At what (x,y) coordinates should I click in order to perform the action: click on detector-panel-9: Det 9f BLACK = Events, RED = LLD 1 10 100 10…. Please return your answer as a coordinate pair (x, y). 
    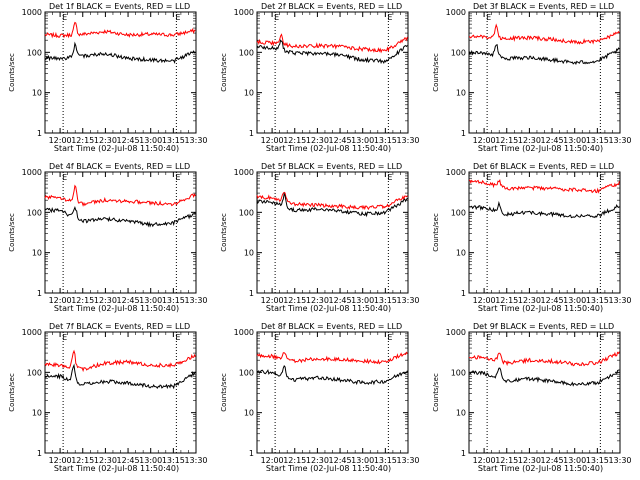
    Looking at the image, I should click on (532, 397).